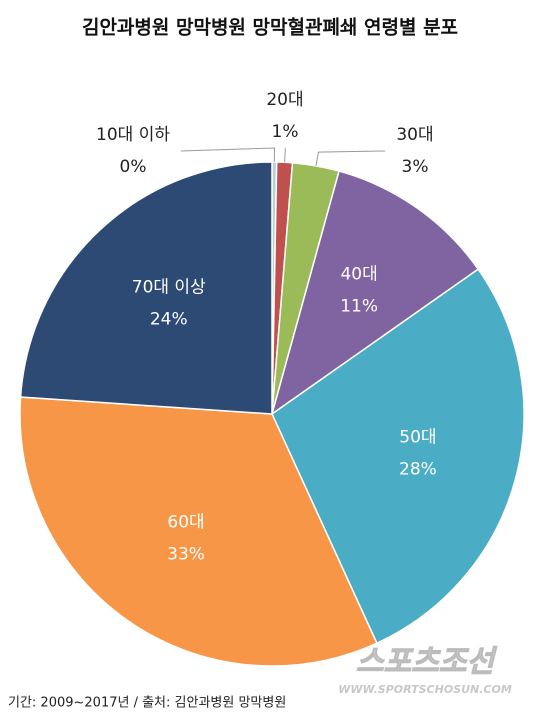 Image resolution: width=540 pixels, height=720 pixels. I want to click on slice-category: 40대, so click(358, 274).